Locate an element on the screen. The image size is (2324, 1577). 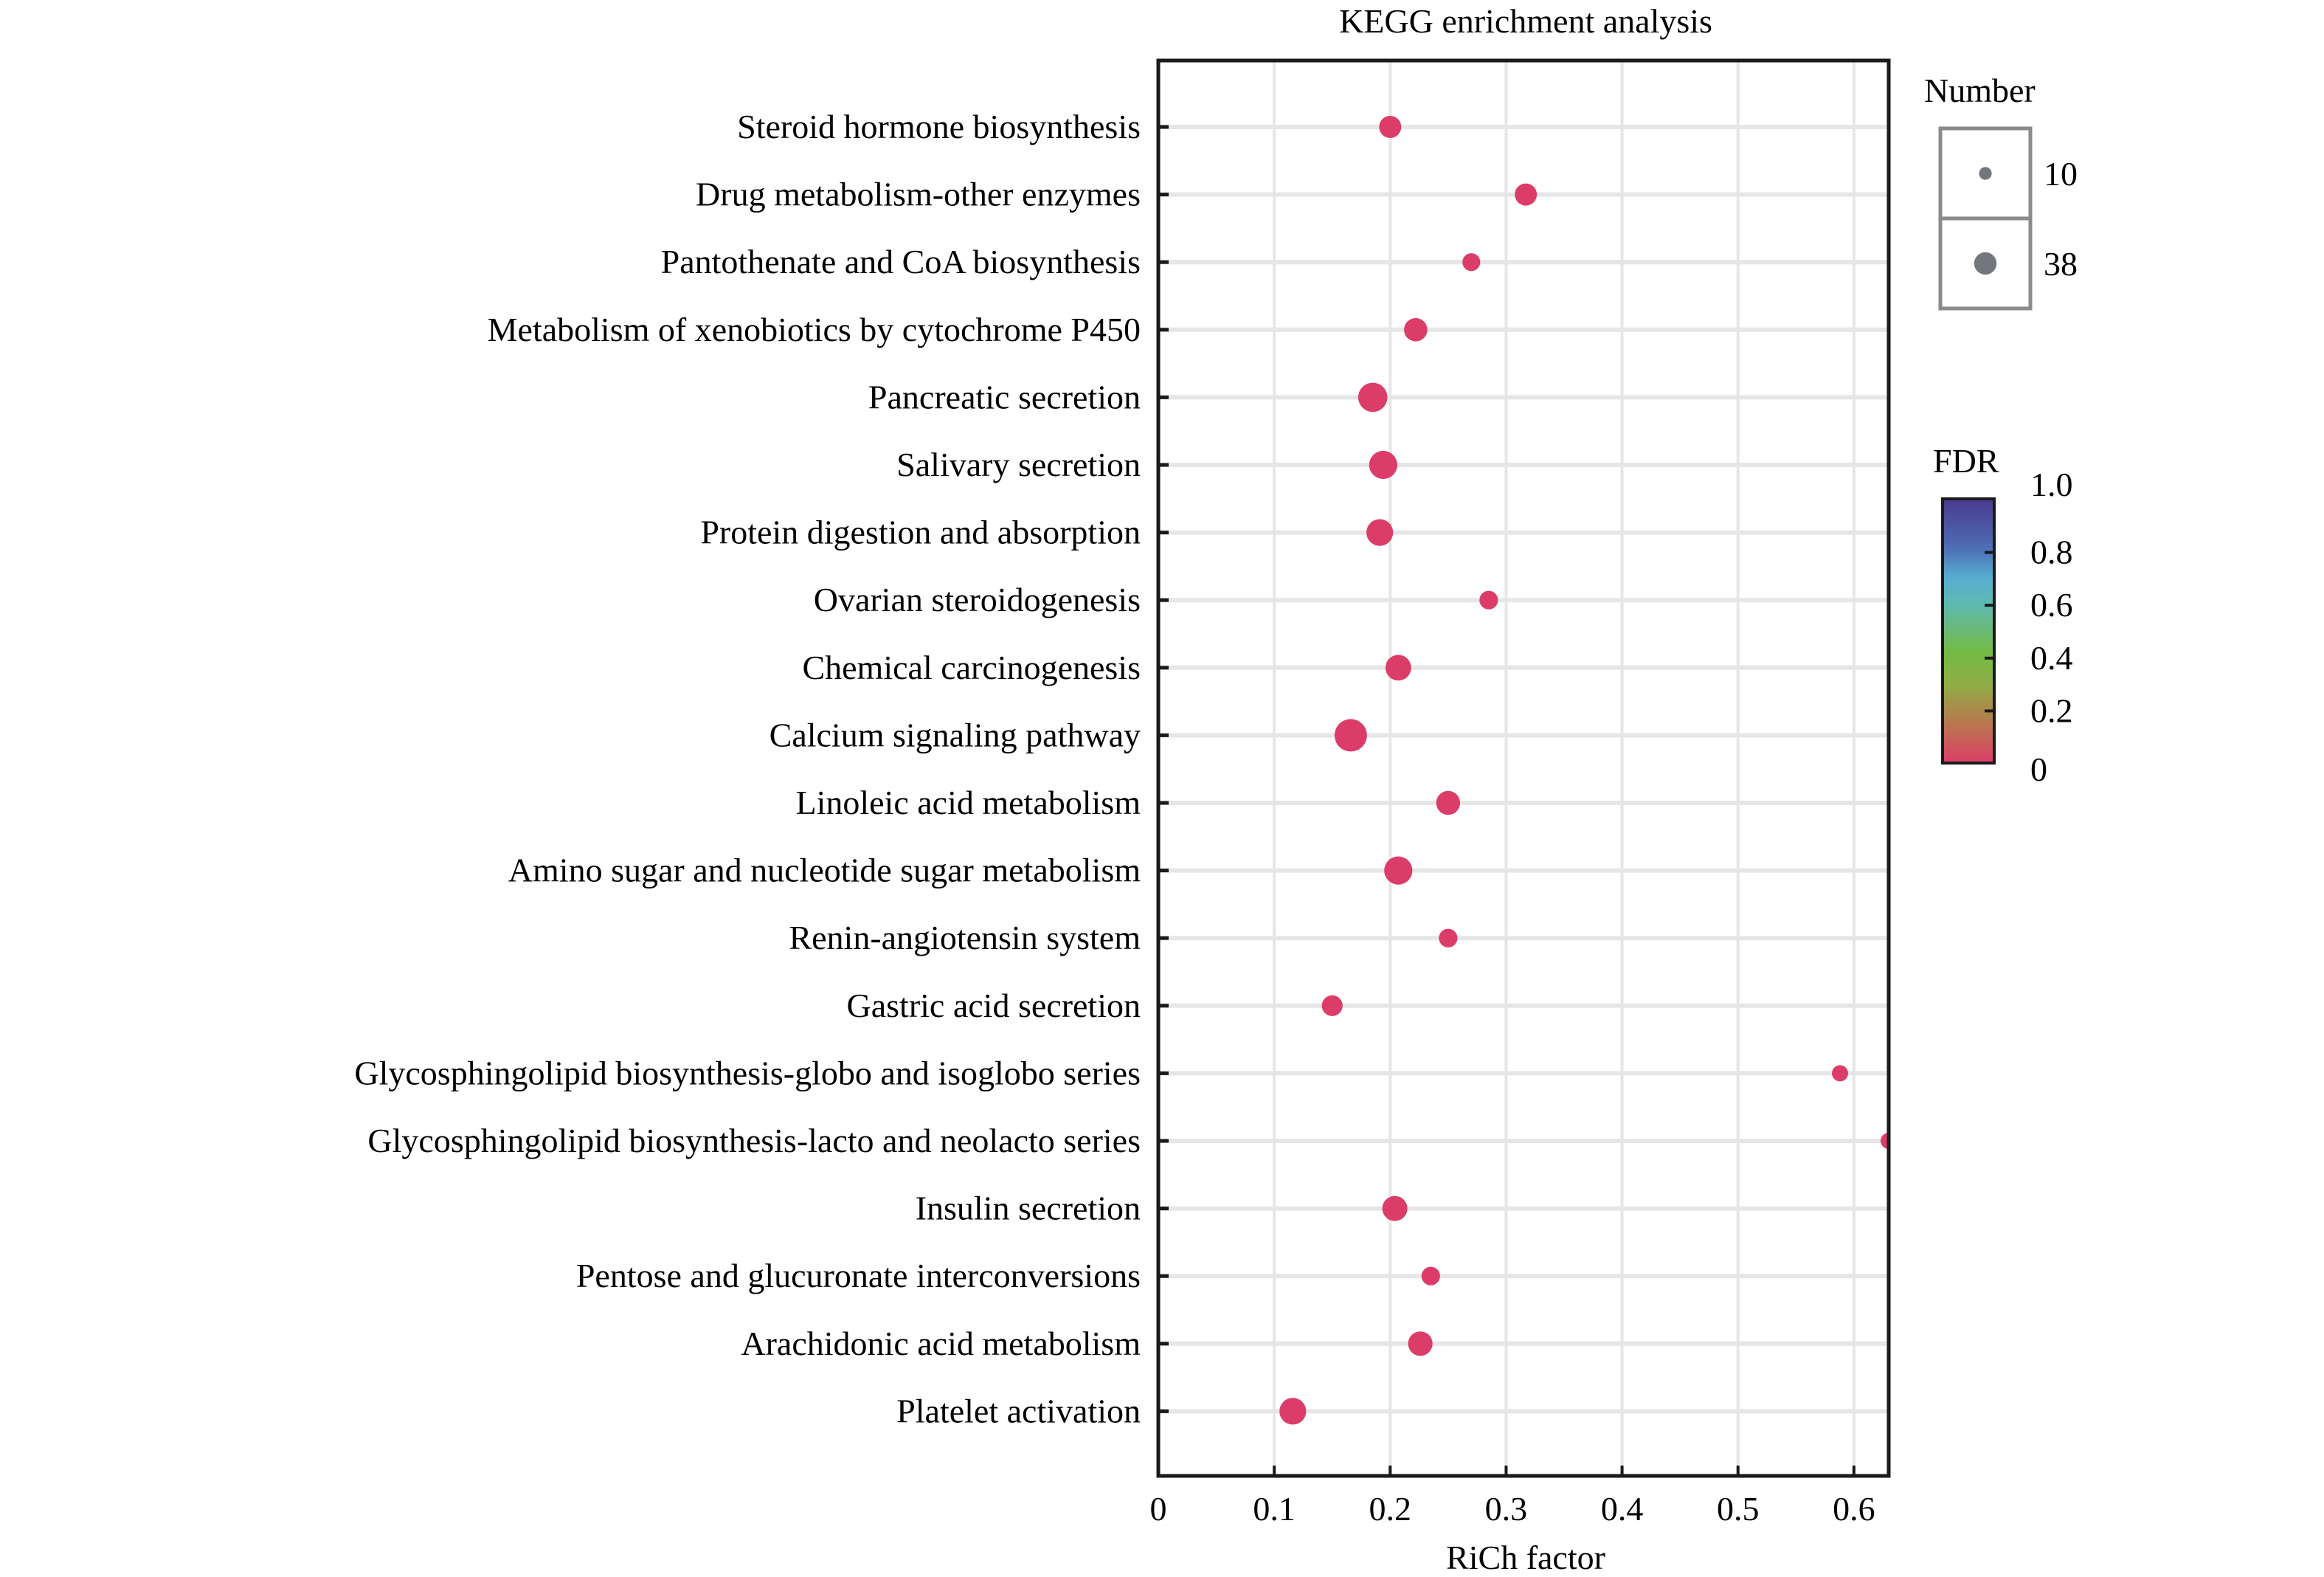
x-tick-label: 0.6 is located at coordinates (1854, 1509).